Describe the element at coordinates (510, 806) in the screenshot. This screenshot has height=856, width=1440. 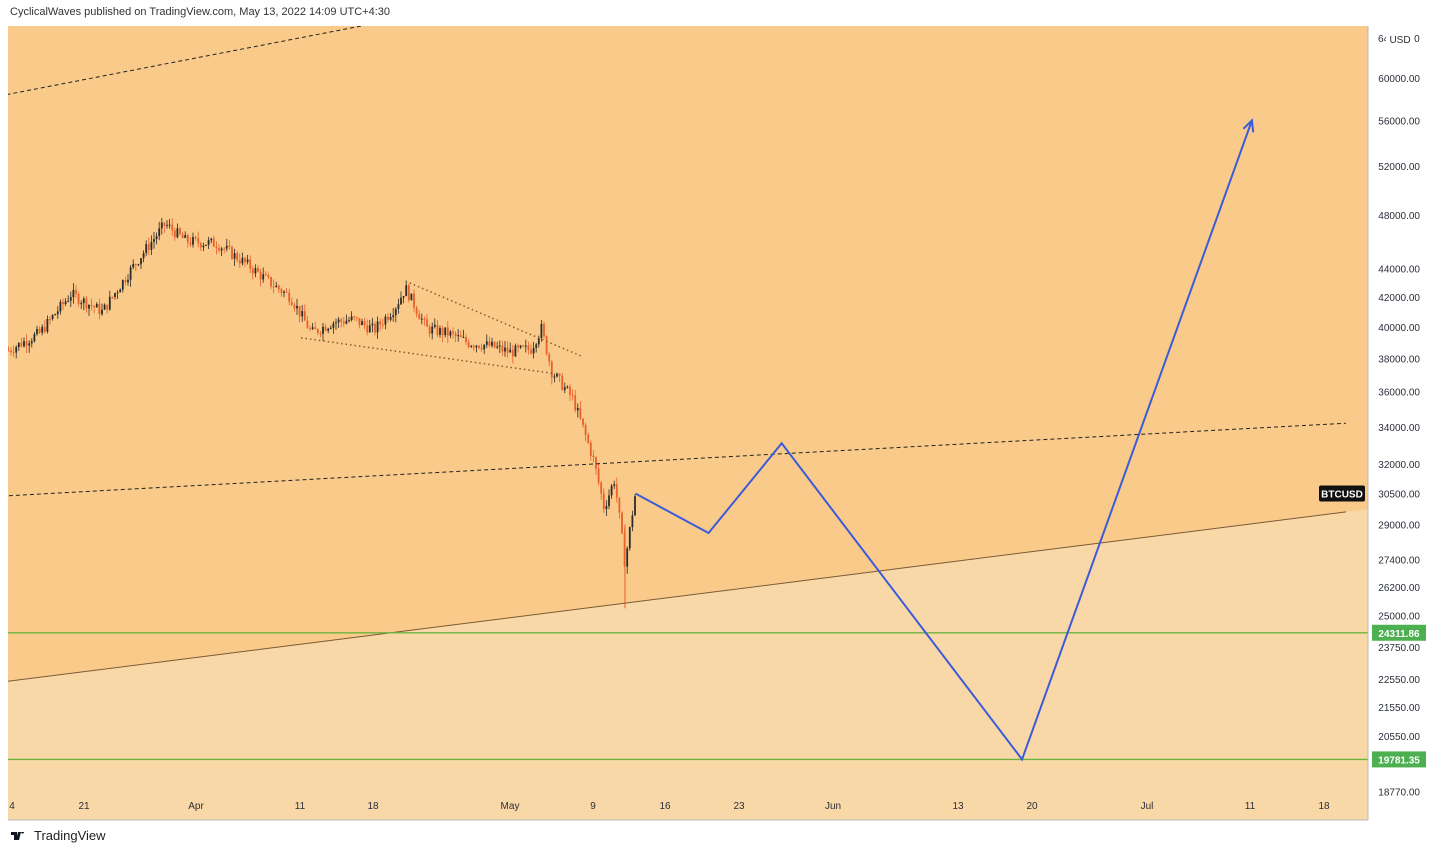
I see `x-tick-label-5: May` at that location.